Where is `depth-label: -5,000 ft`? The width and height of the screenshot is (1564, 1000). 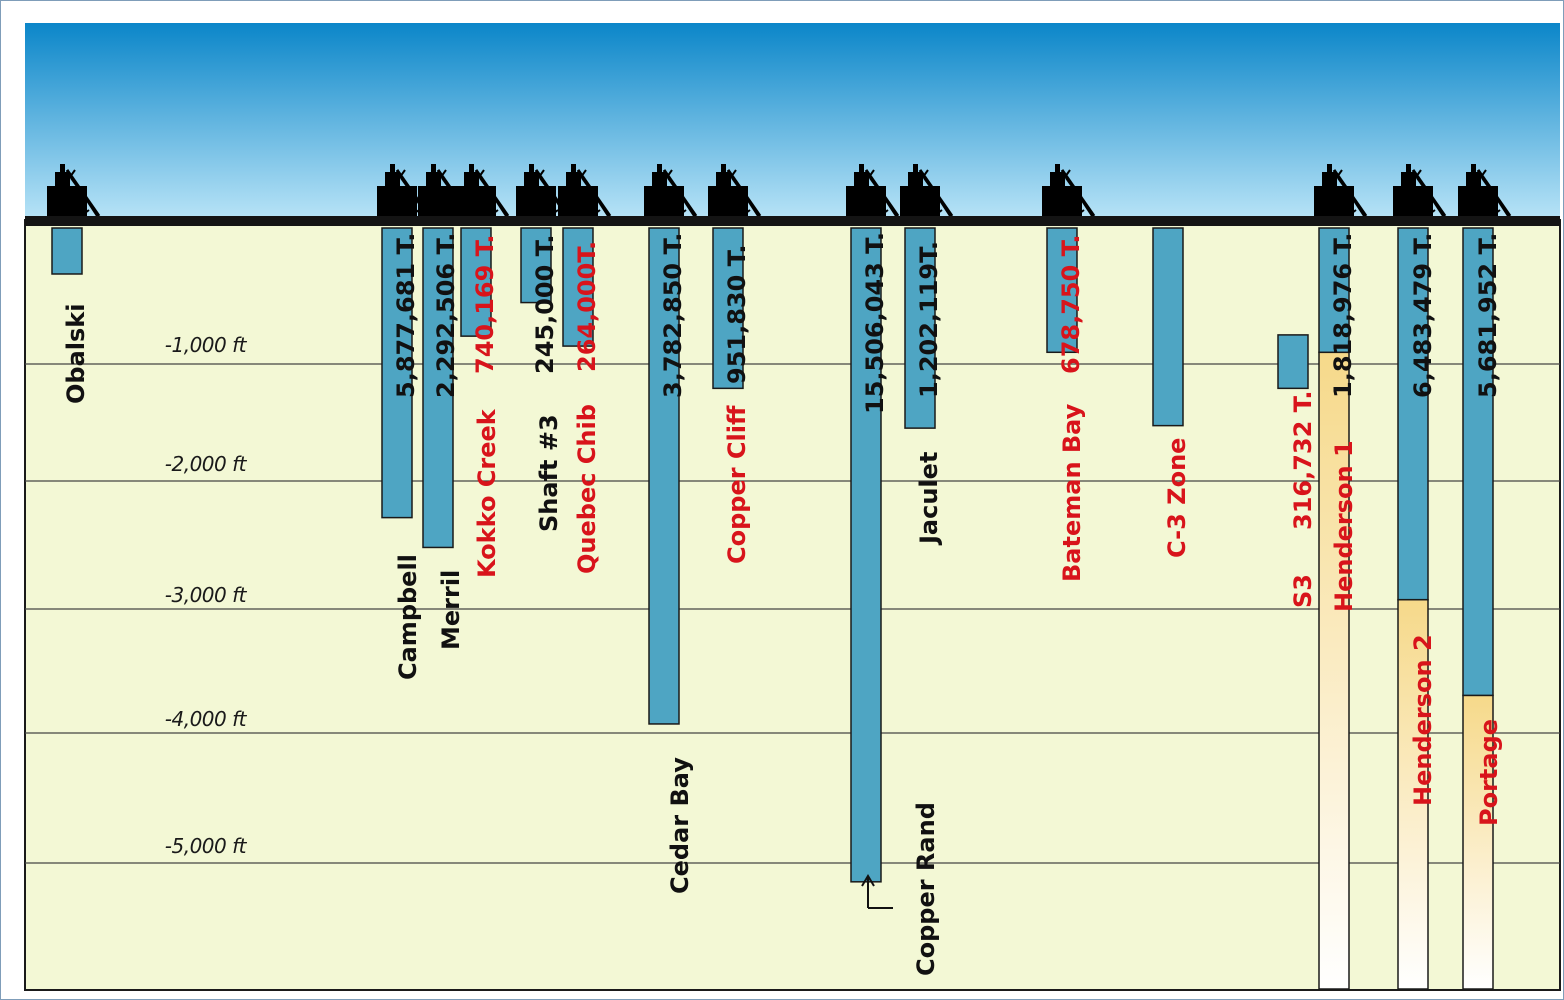
depth-label: -5,000 ft is located at coordinates (206, 846).